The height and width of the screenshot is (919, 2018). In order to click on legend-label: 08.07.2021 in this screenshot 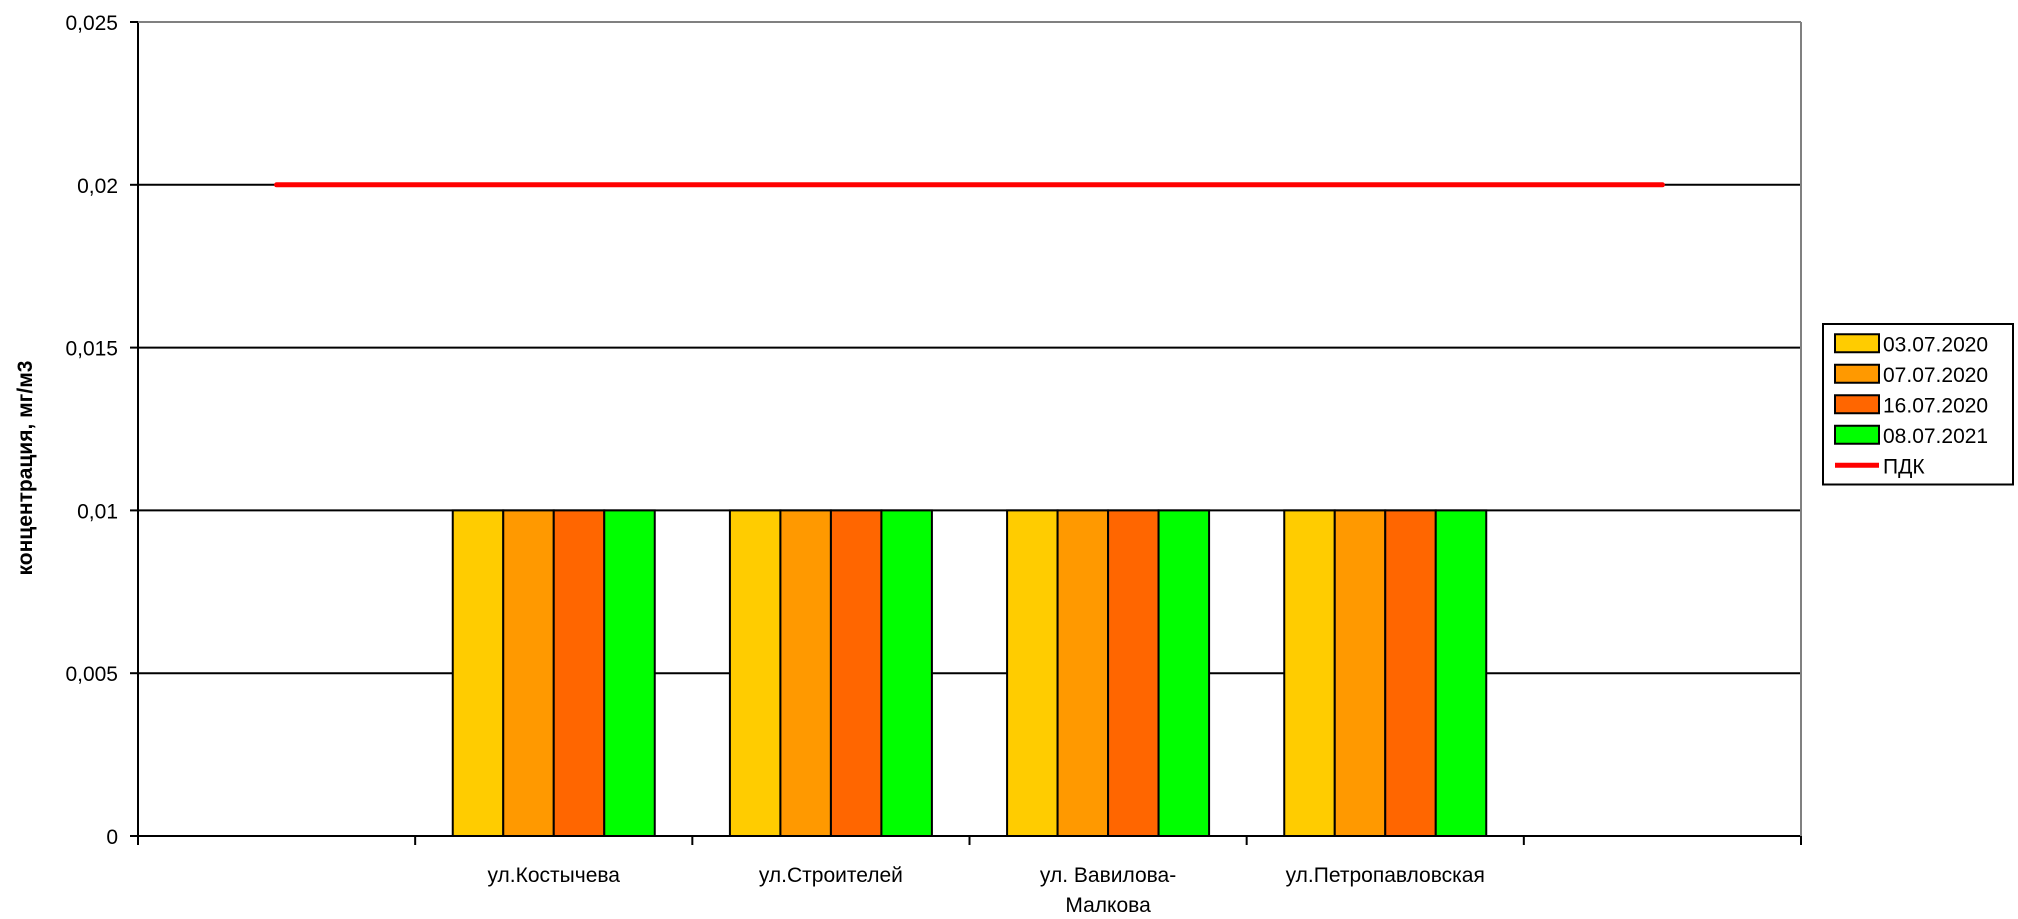, I will do `click(1935, 436)`.